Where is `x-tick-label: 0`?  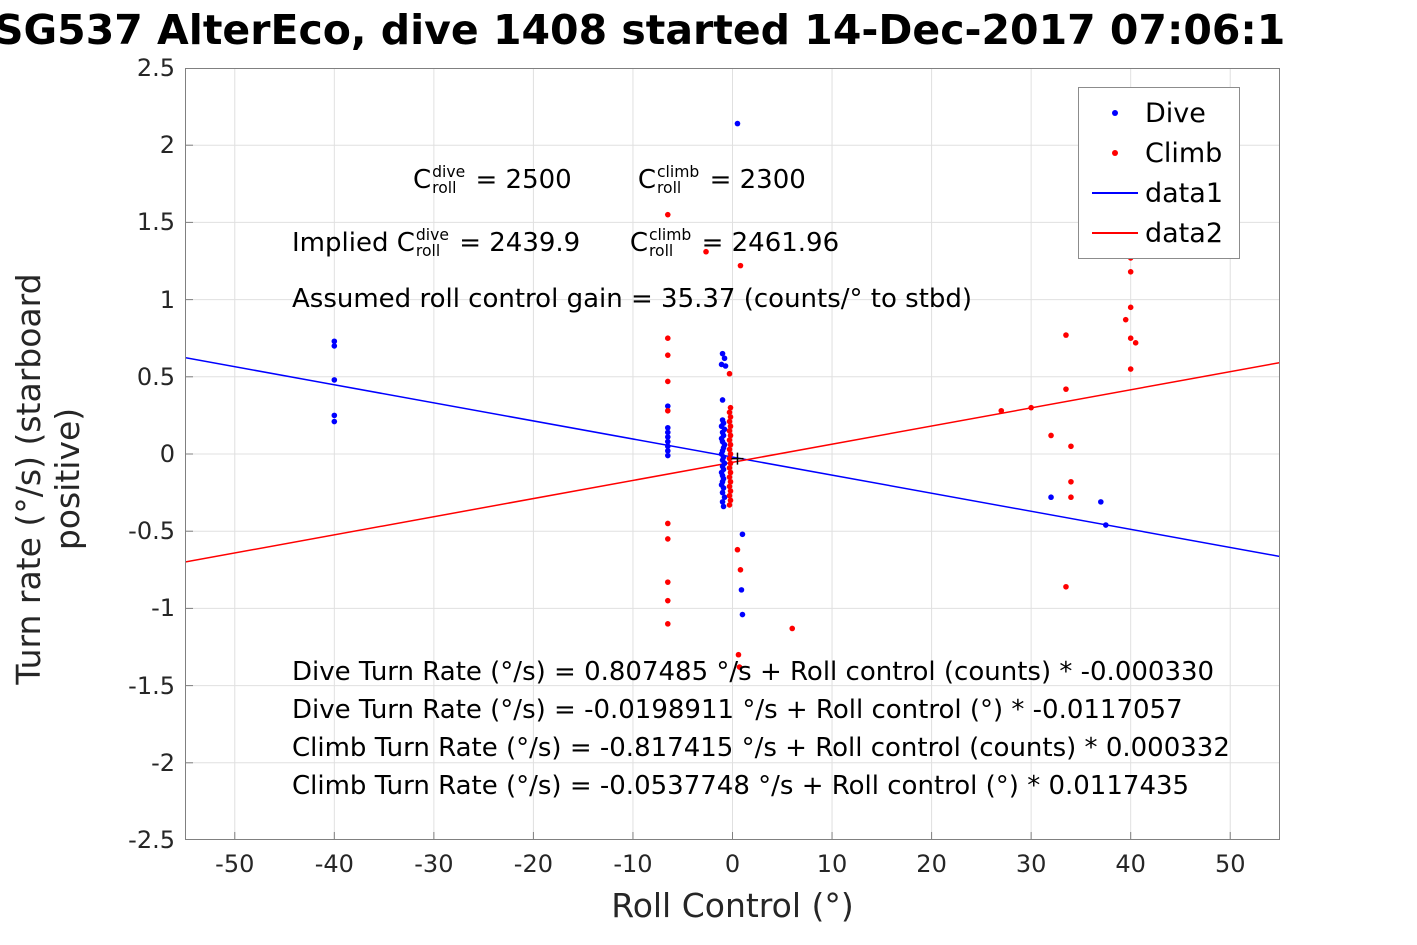
x-tick-label: 0 is located at coordinates (732, 864).